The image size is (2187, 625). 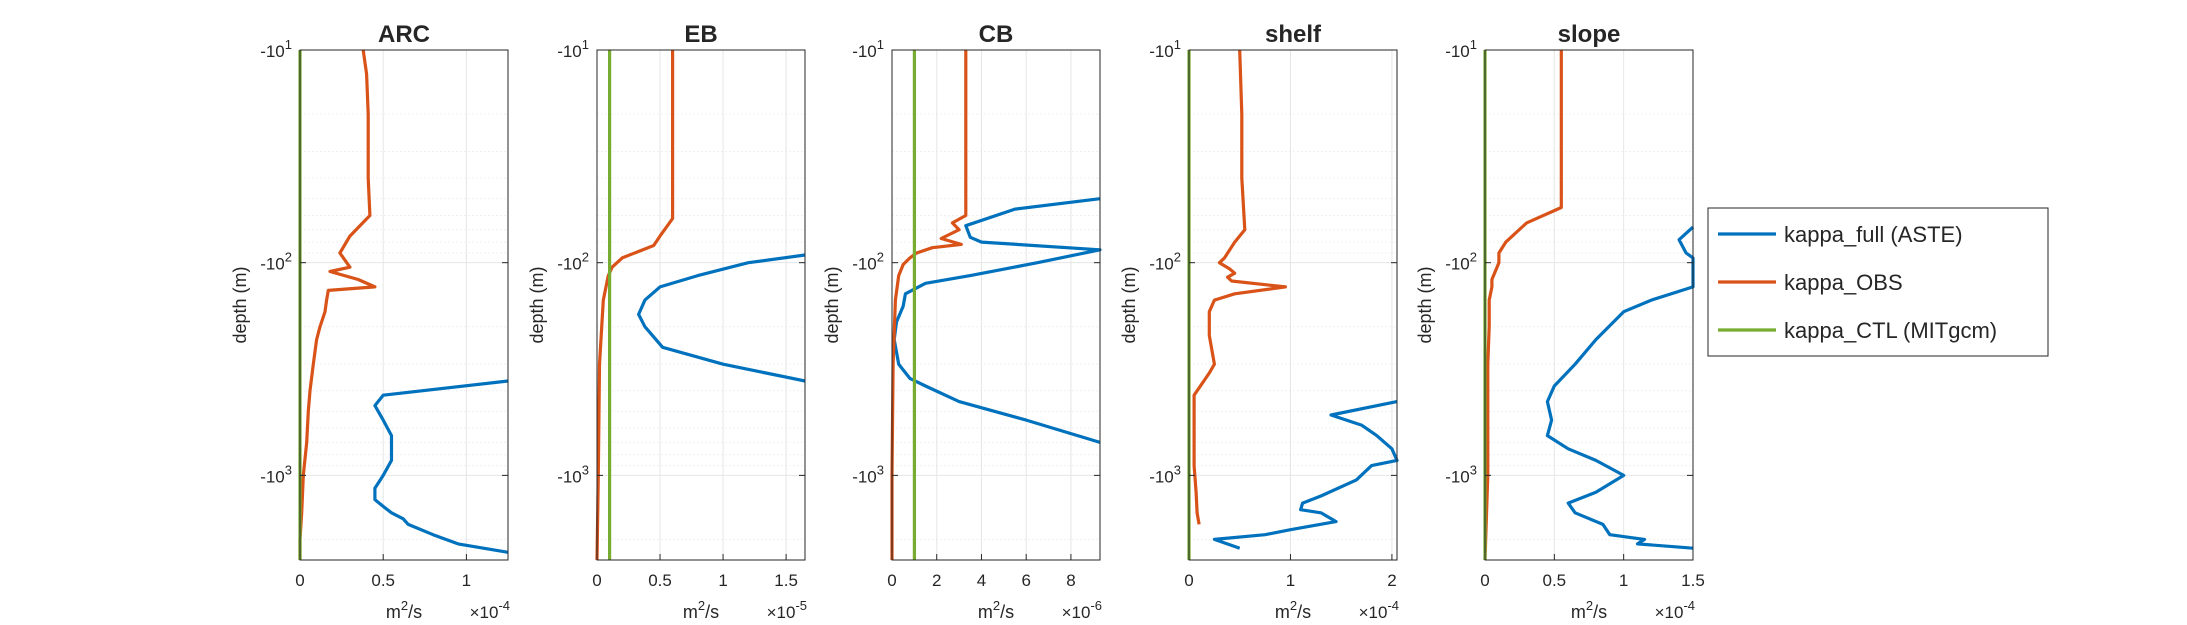 What do you see at coordinates (1843, 282) in the screenshot?
I see `legend-label-kappa-obs: kappa_OBS` at bounding box center [1843, 282].